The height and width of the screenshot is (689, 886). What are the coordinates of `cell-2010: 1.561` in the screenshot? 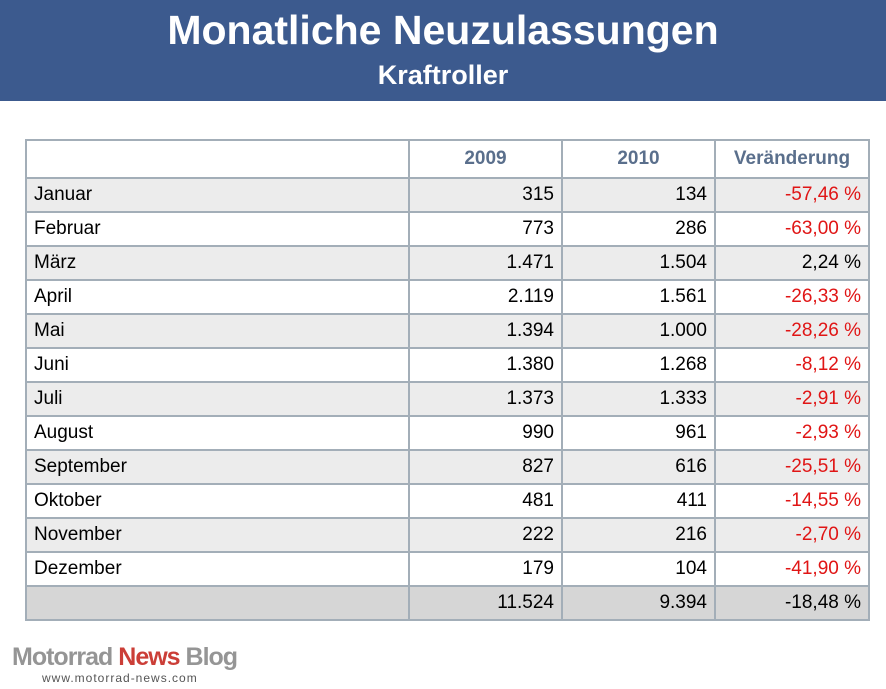 It's located at (638, 297).